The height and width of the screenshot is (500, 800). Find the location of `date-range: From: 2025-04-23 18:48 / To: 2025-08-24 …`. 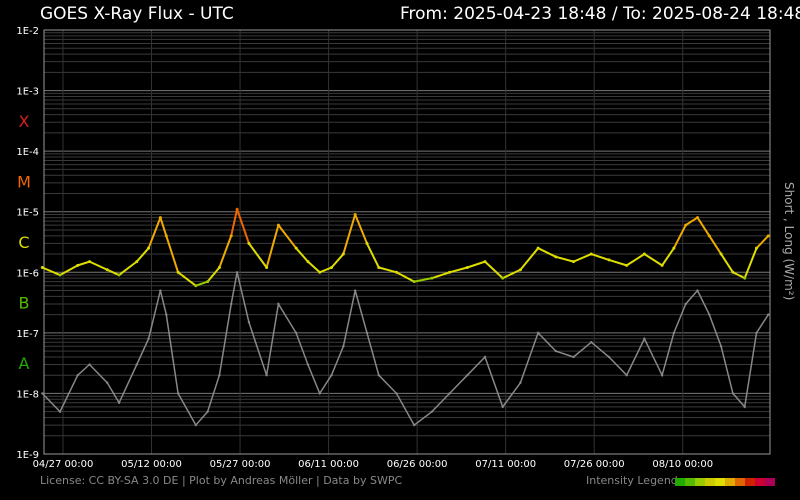

date-range: From: 2025-04-23 18:48 / To: 2025-08-24 … is located at coordinates (600, 14).